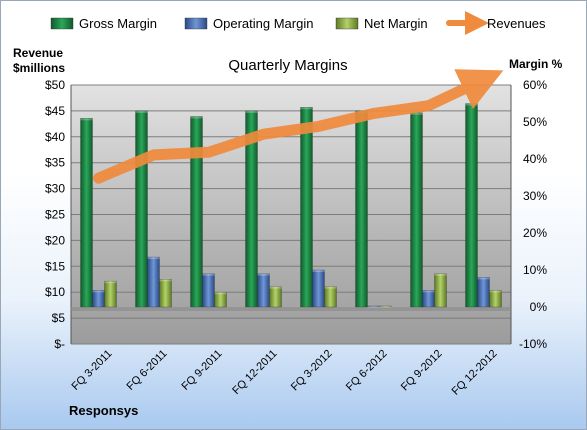  Describe the element at coordinates (55, 292) in the screenshot. I see `left-tick-label: $10` at that location.